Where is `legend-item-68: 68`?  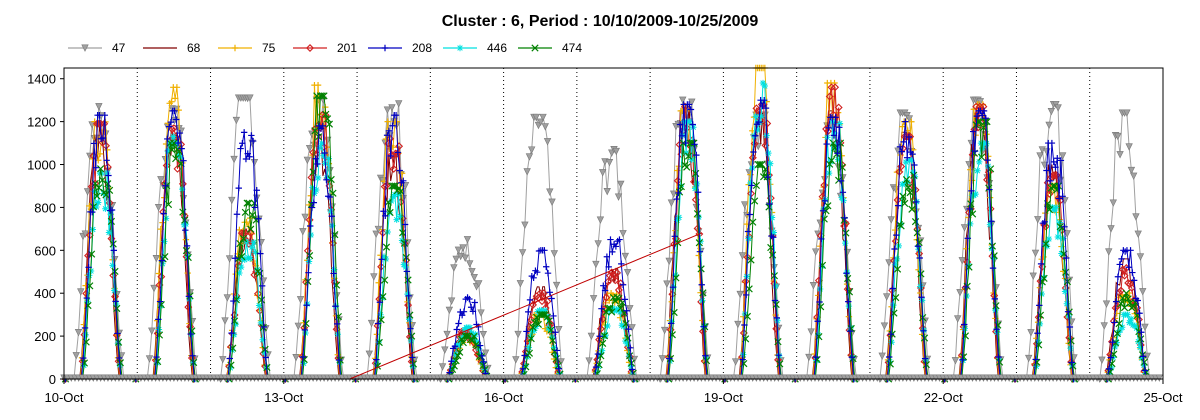 legend-item-68: 68 is located at coordinates (172, 48).